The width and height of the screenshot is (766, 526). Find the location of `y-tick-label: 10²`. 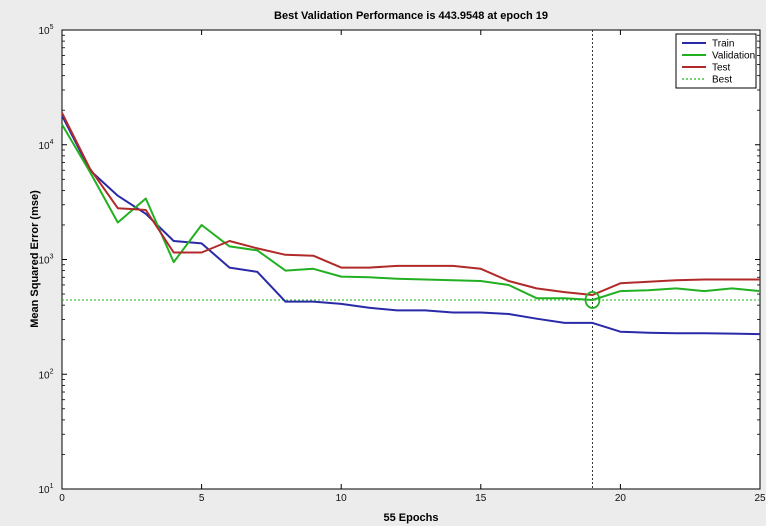

y-tick-label: 10² is located at coordinates (45, 374).